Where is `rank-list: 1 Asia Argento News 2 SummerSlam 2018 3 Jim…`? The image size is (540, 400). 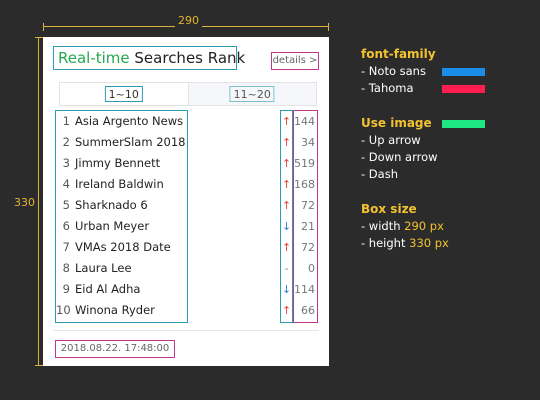 rank-list: 1 Asia Argento News 2 SummerSlam 2018 3 Jim… is located at coordinates (121, 216).